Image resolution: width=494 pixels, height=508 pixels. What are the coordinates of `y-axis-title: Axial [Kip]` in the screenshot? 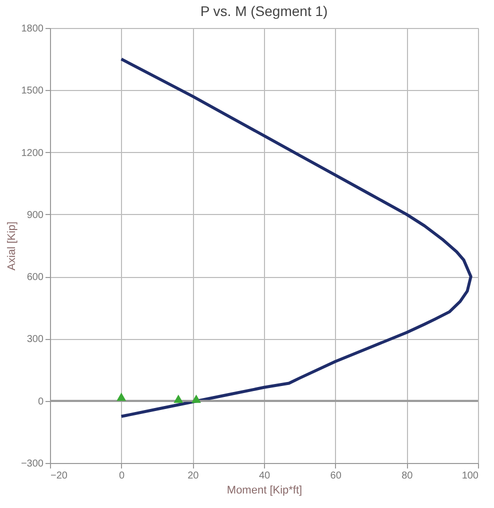 It's located at (12, 246).